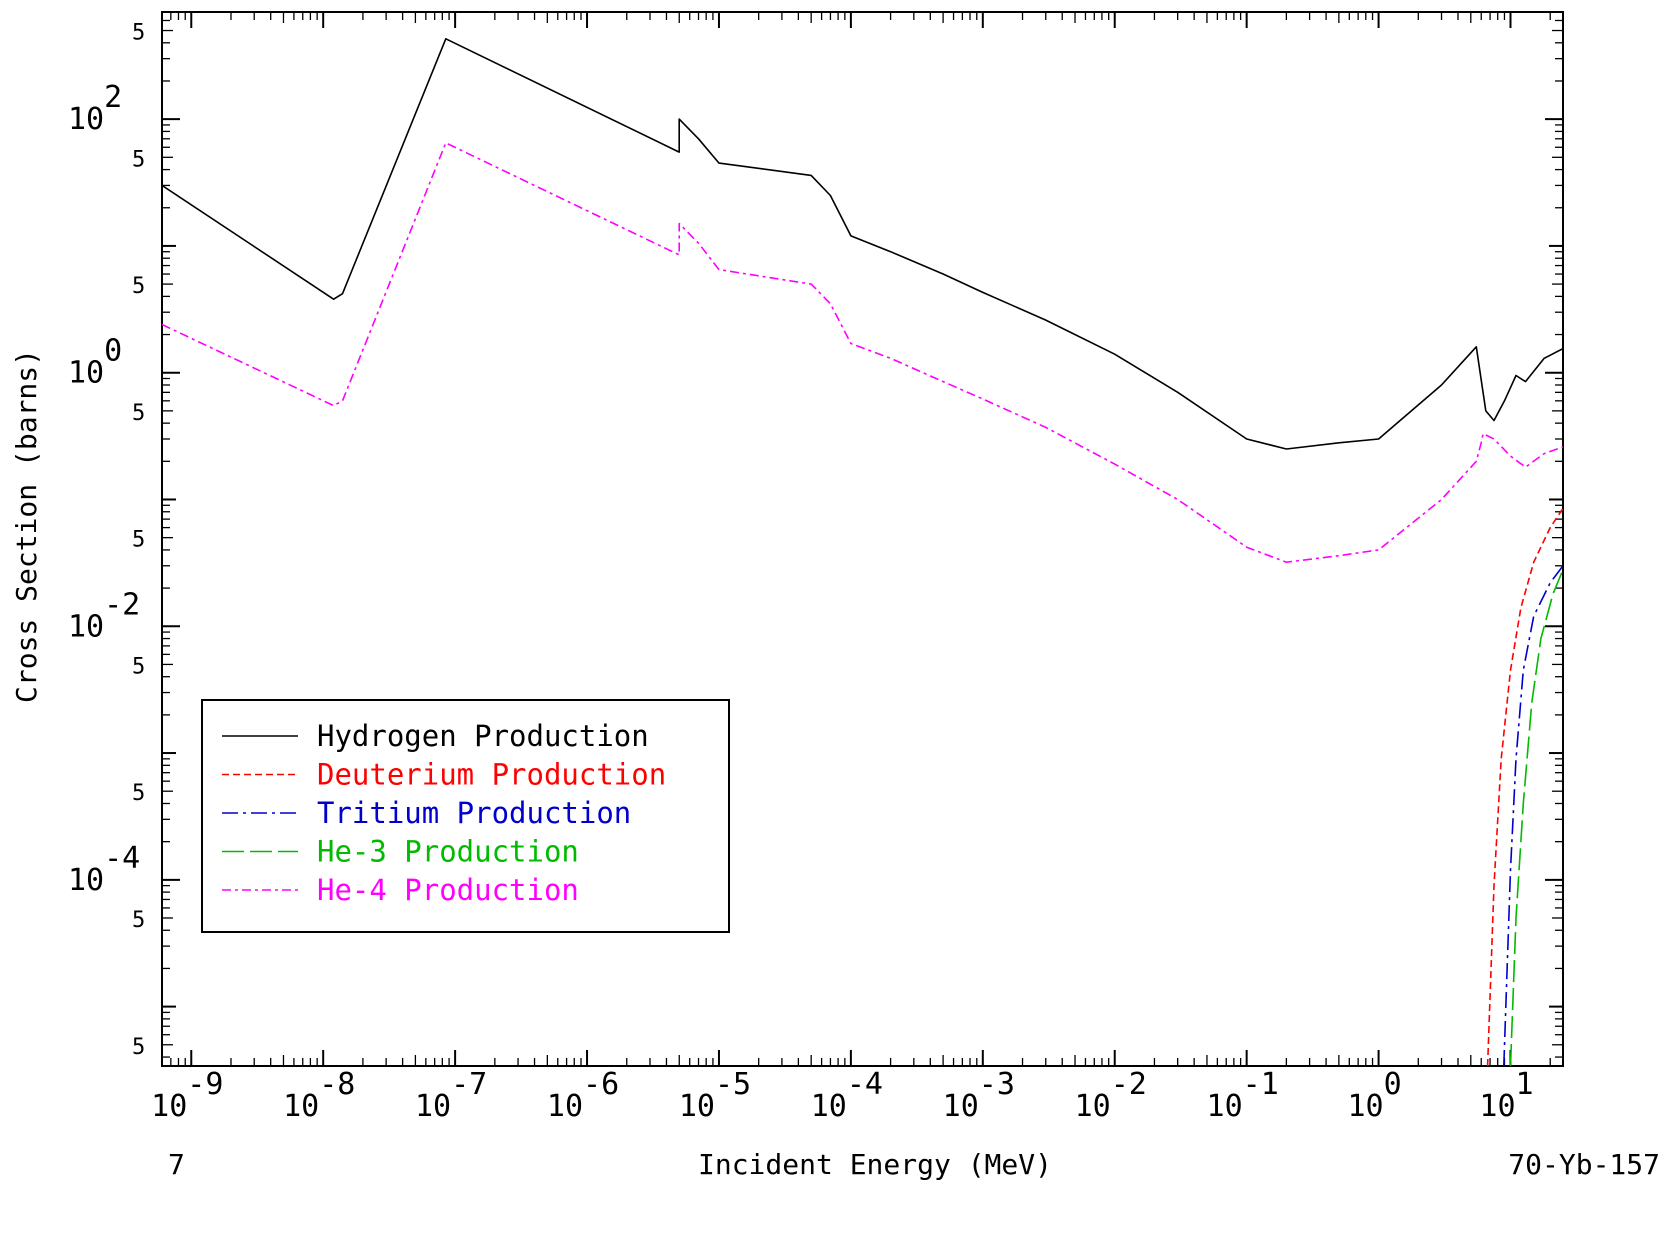 This screenshot has width=1663, height=1251. What do you see at coordinates (1243, 1095) in the screenshot?
I see `x-tick-label: 10⁻¹` at bounding box center [1243, 1095].